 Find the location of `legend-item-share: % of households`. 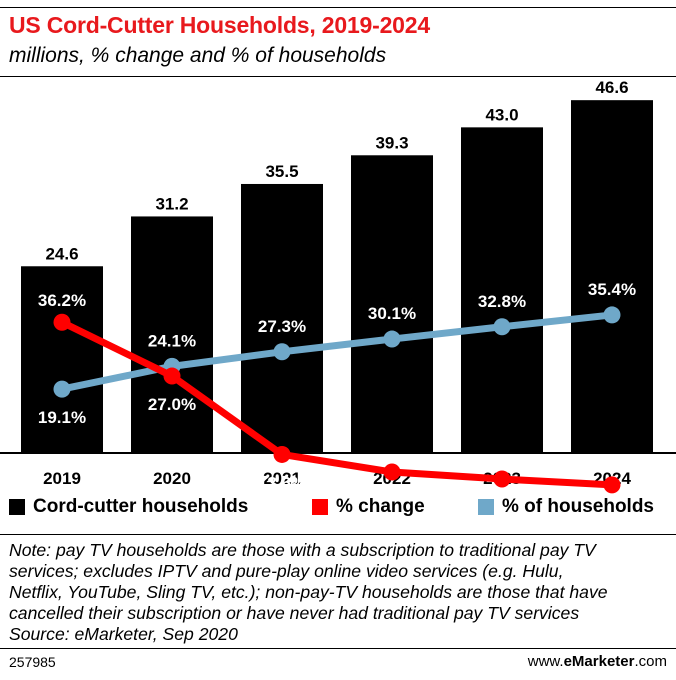

legend-item-share: % of households is located at coordinates (566, 507).